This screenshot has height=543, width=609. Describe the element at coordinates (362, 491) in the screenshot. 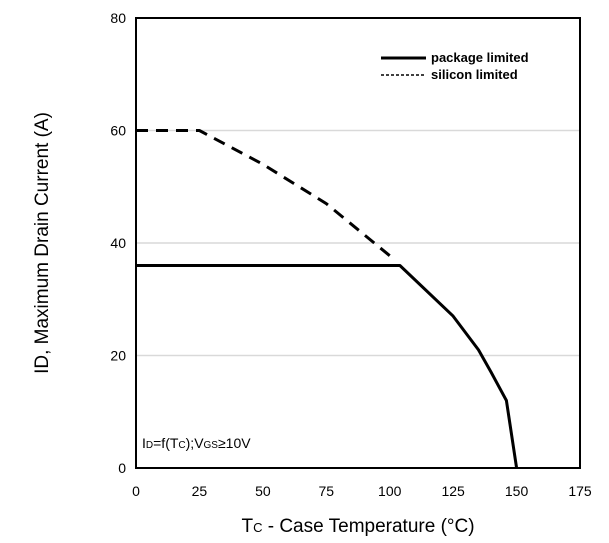

I see `x-tick-labels: 0 25 50 75 100 125 150 175` at that location.